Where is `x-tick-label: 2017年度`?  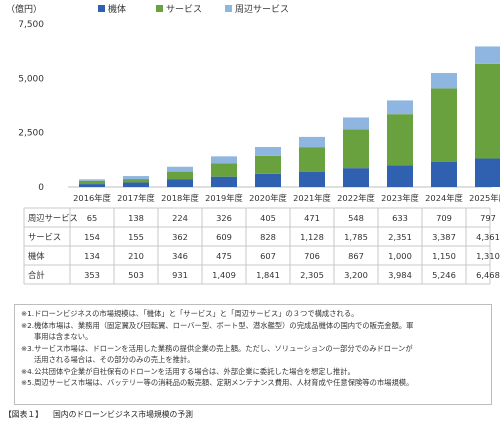
x-tick-label: 2017年度 is located at coordinates (136, 198).